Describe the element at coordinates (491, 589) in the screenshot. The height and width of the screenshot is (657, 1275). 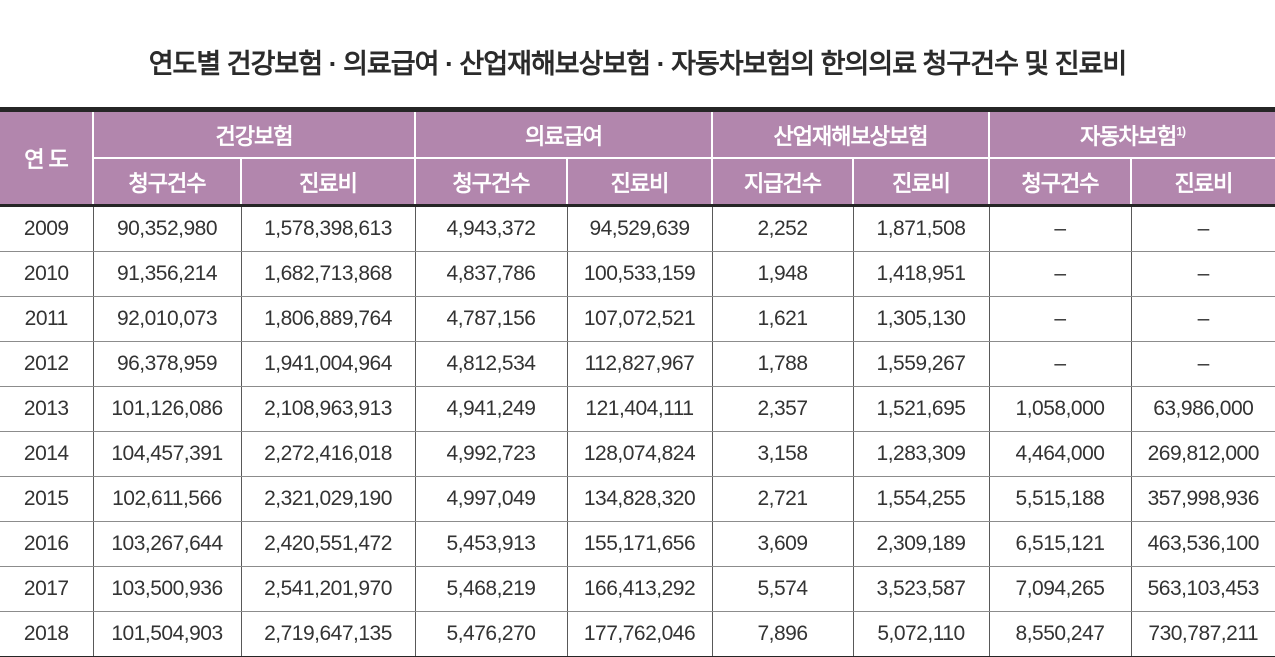
I see `value-cell: 5,468,219` at that location.